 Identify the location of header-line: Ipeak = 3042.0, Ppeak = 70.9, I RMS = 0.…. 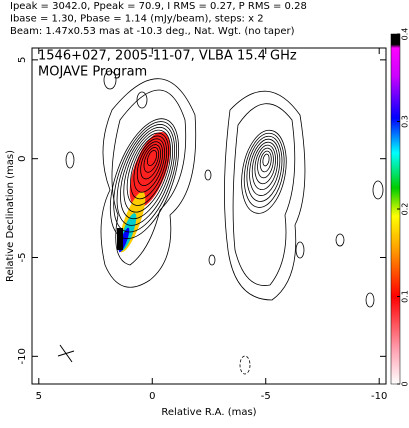
(158, 6).